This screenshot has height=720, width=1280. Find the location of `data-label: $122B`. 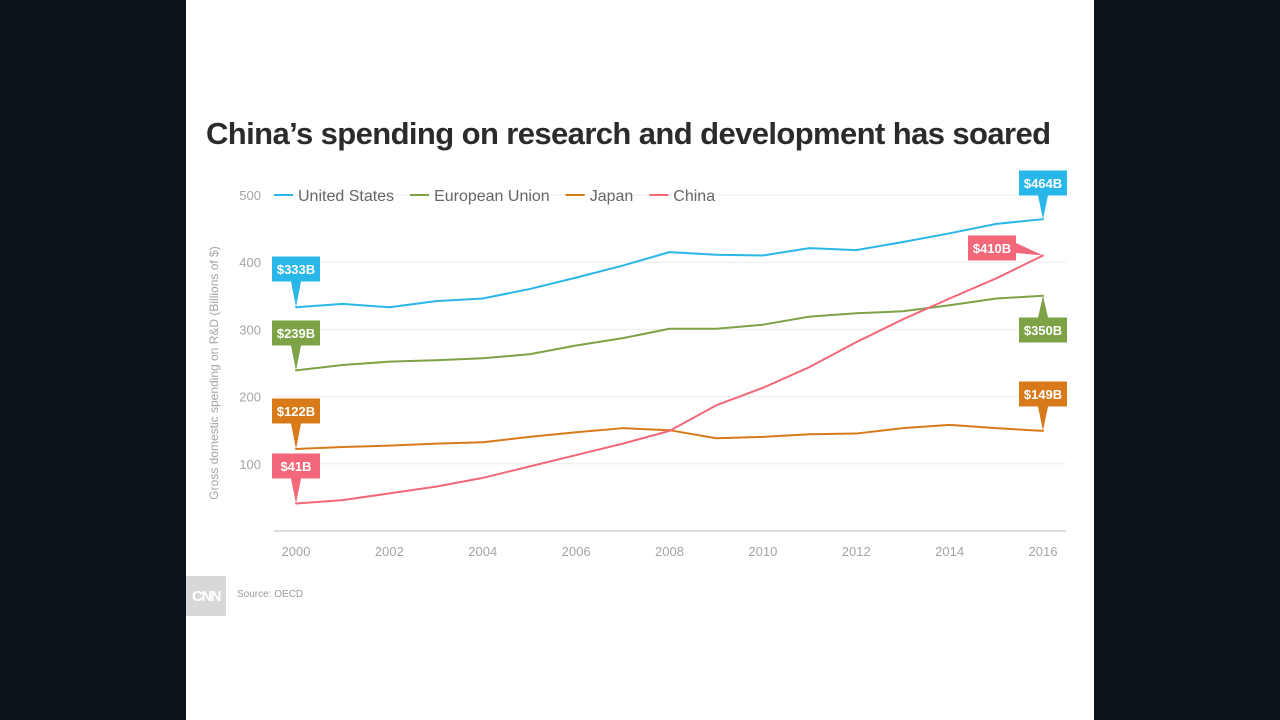

data-label: $122B is located at coordinates (296, 411).